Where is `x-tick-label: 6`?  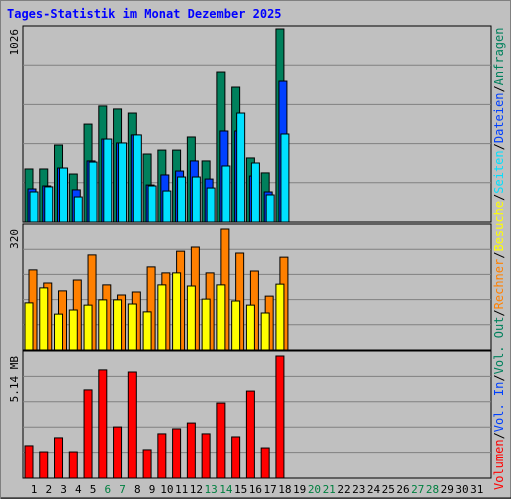
x-tick-label: 6 is located at coordinates (107, 489).